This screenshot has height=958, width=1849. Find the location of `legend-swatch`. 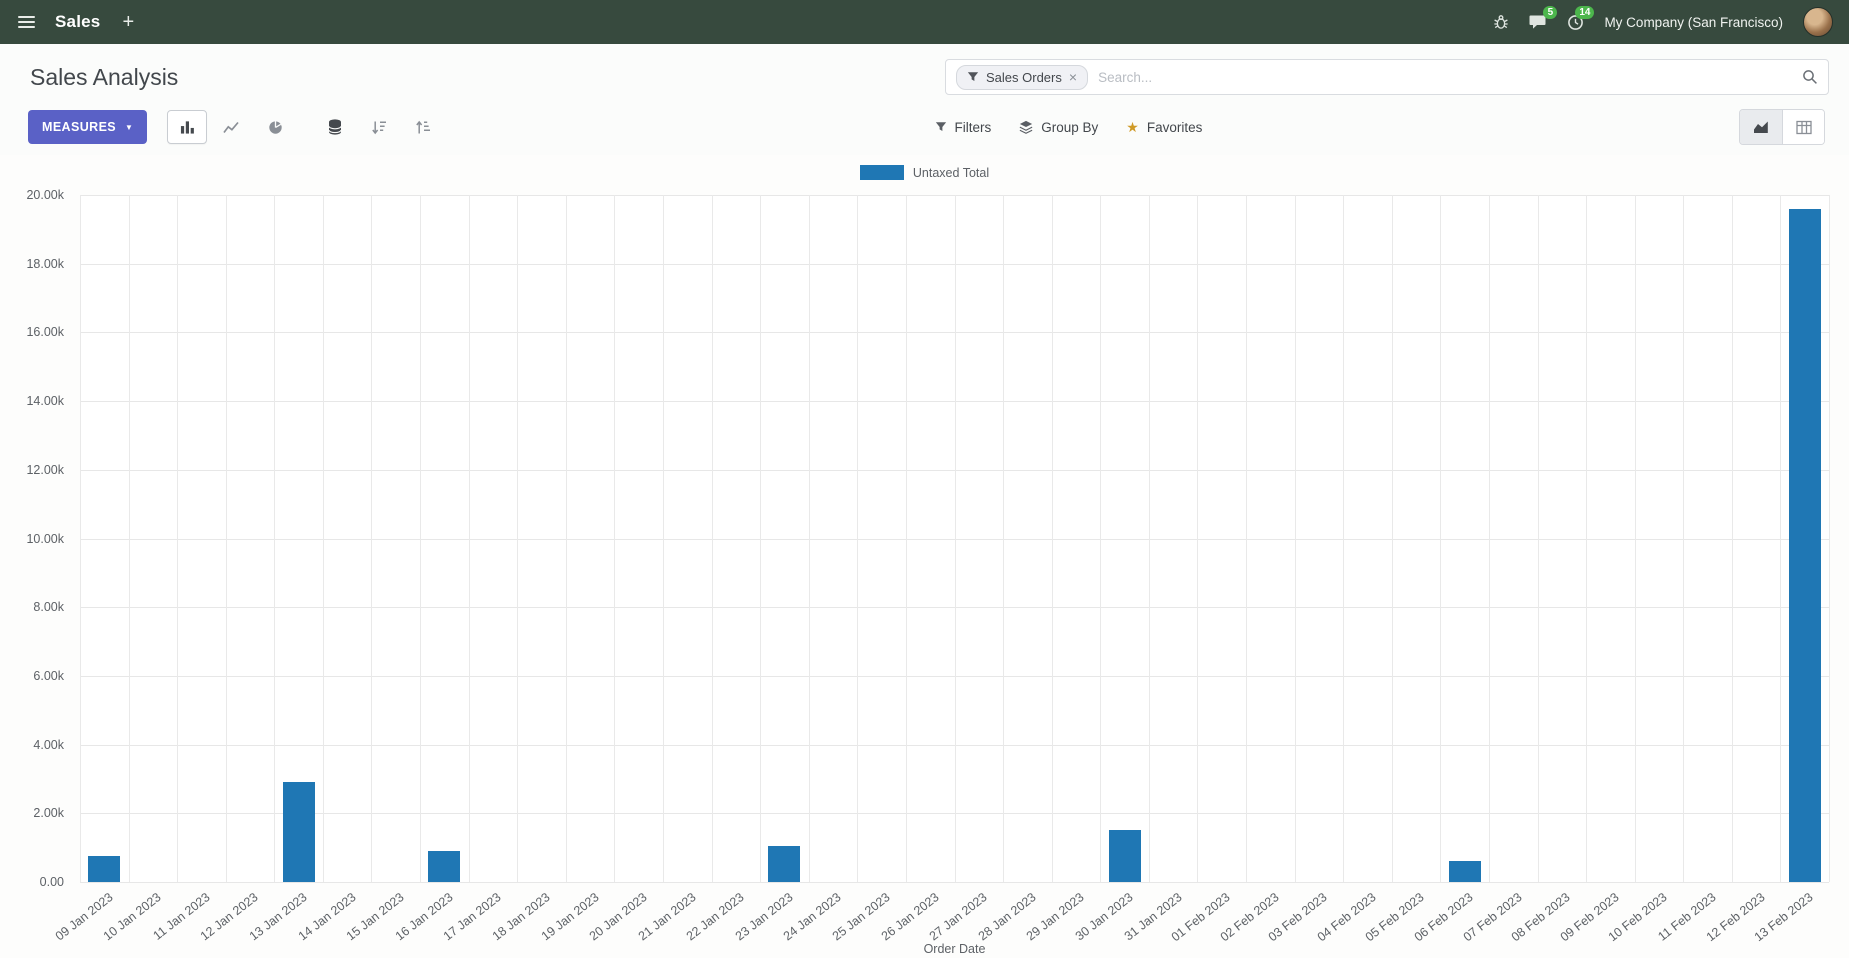

legend-swatch is located at coordinates (881, 172).